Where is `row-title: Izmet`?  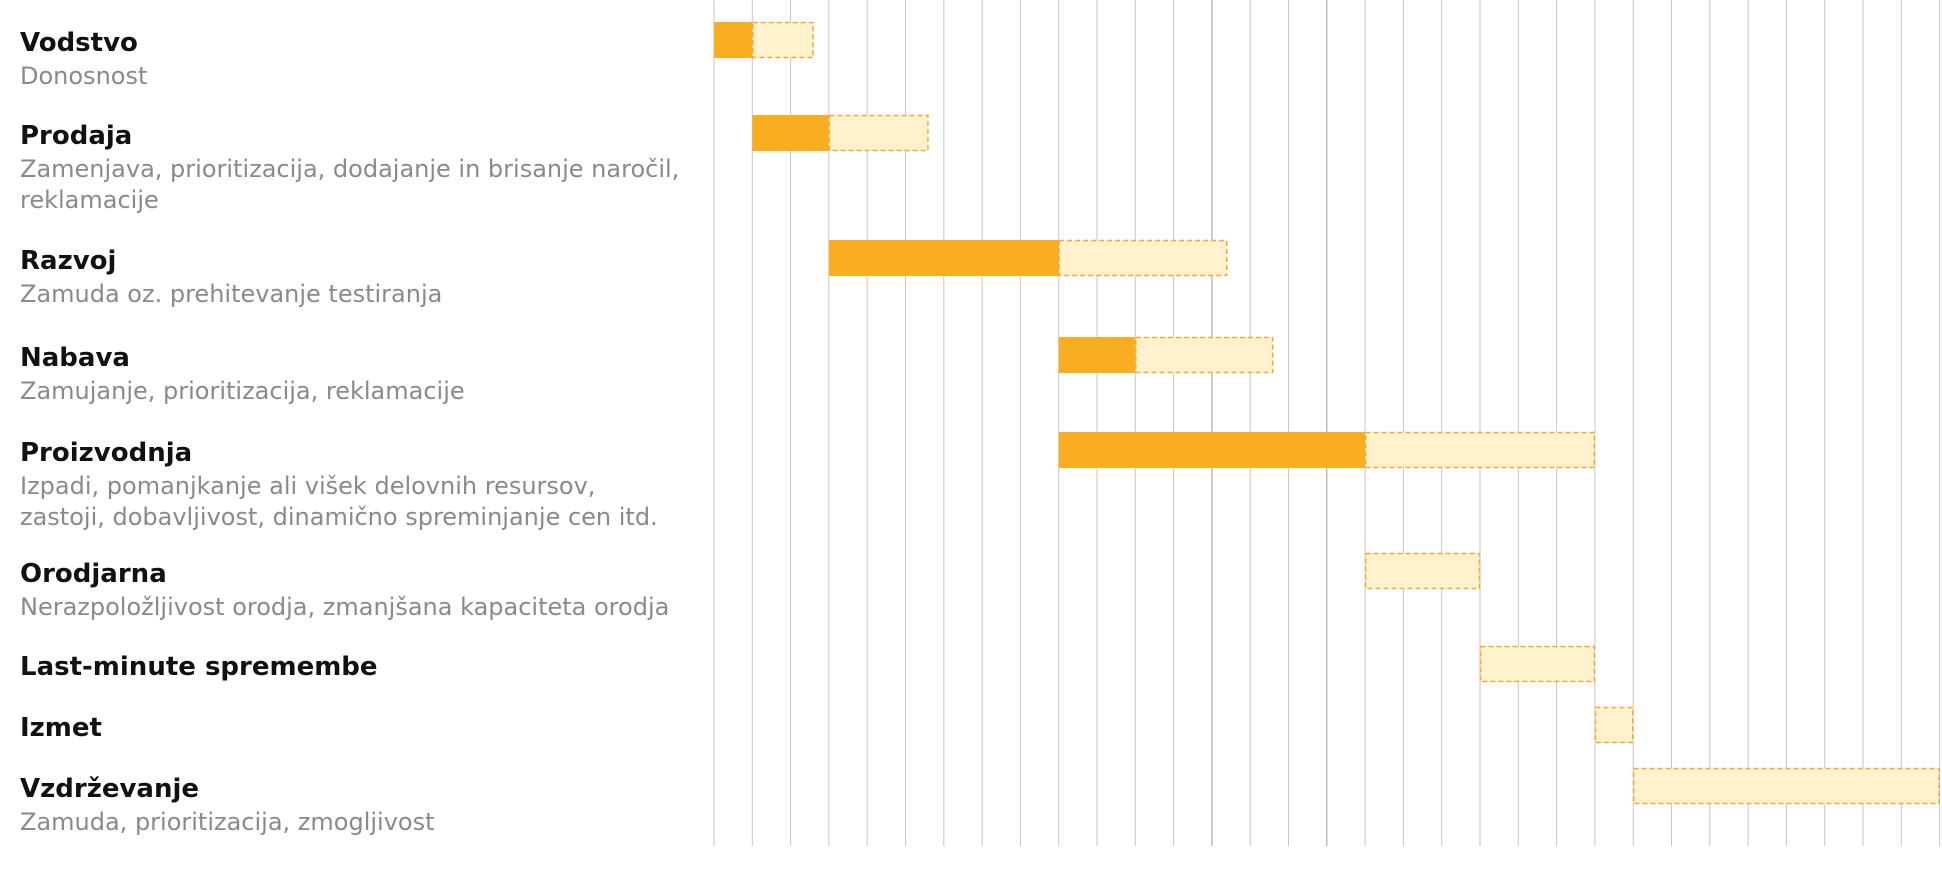
row-title: Izmet is located at coordinates (61, 728).